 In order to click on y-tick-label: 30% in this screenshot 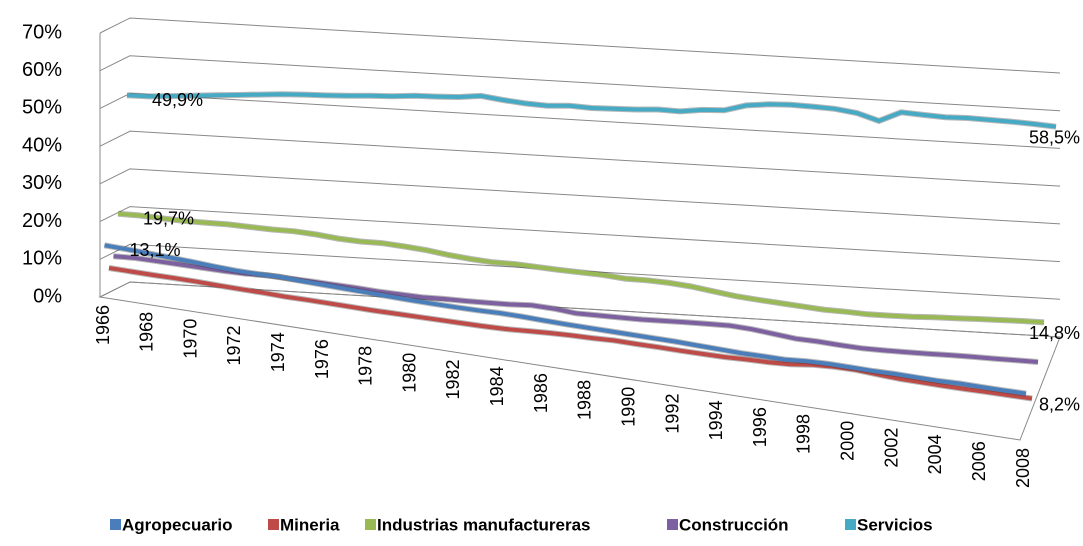, I will do `click(42, 183)`.